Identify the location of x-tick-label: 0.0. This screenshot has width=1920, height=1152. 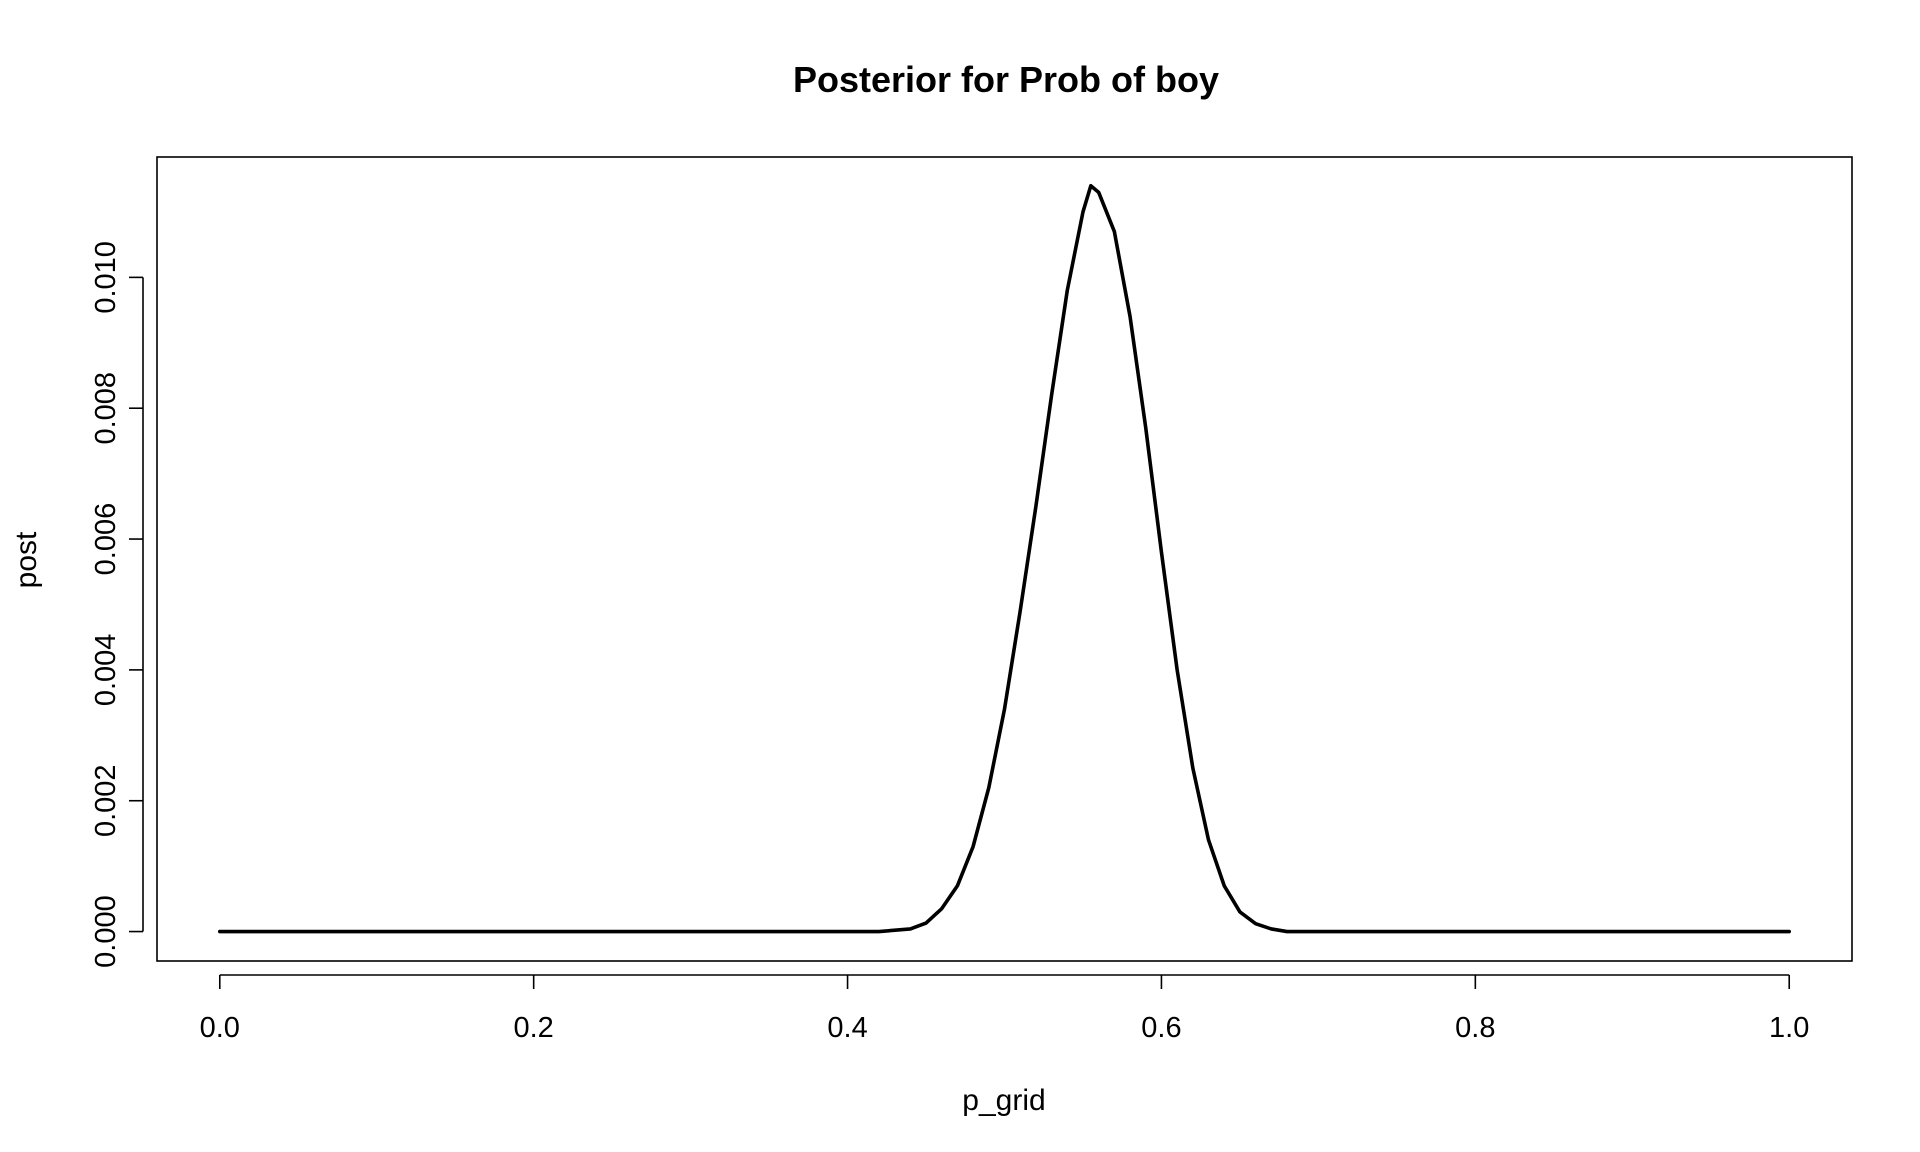
(220, 1028).